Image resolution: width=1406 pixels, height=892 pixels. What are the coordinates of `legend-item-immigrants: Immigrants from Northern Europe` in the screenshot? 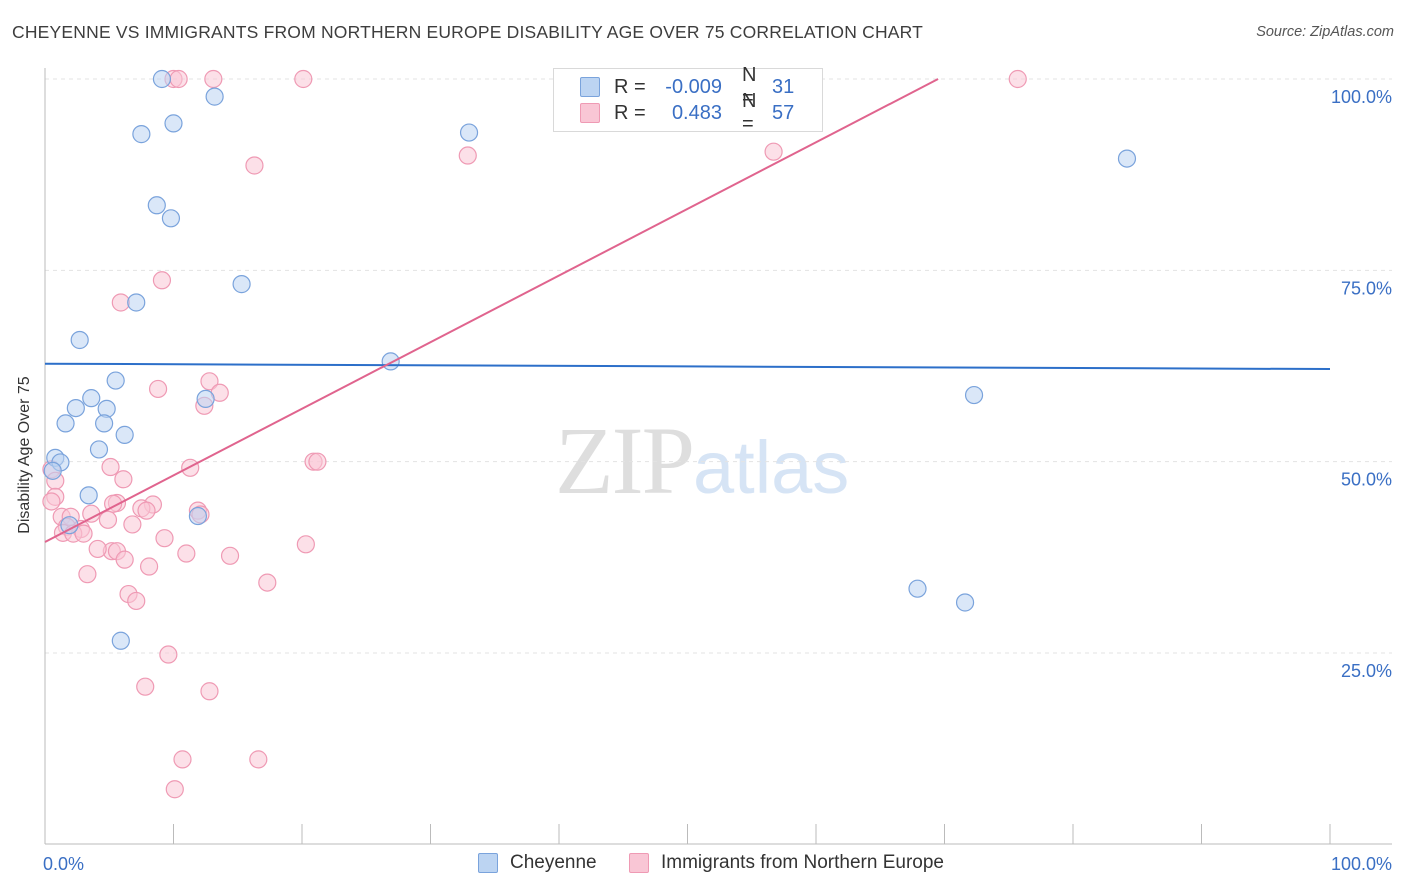 It's located at (786, 863).